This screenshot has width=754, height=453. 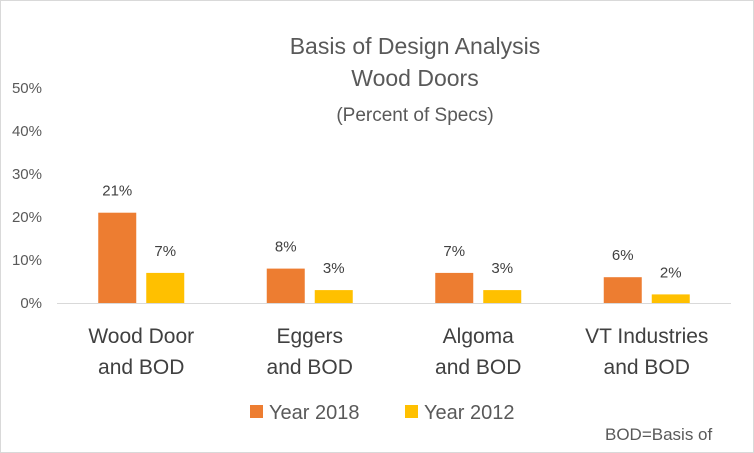 I want to click on data-label: 2%, so click(x=671, y=272).